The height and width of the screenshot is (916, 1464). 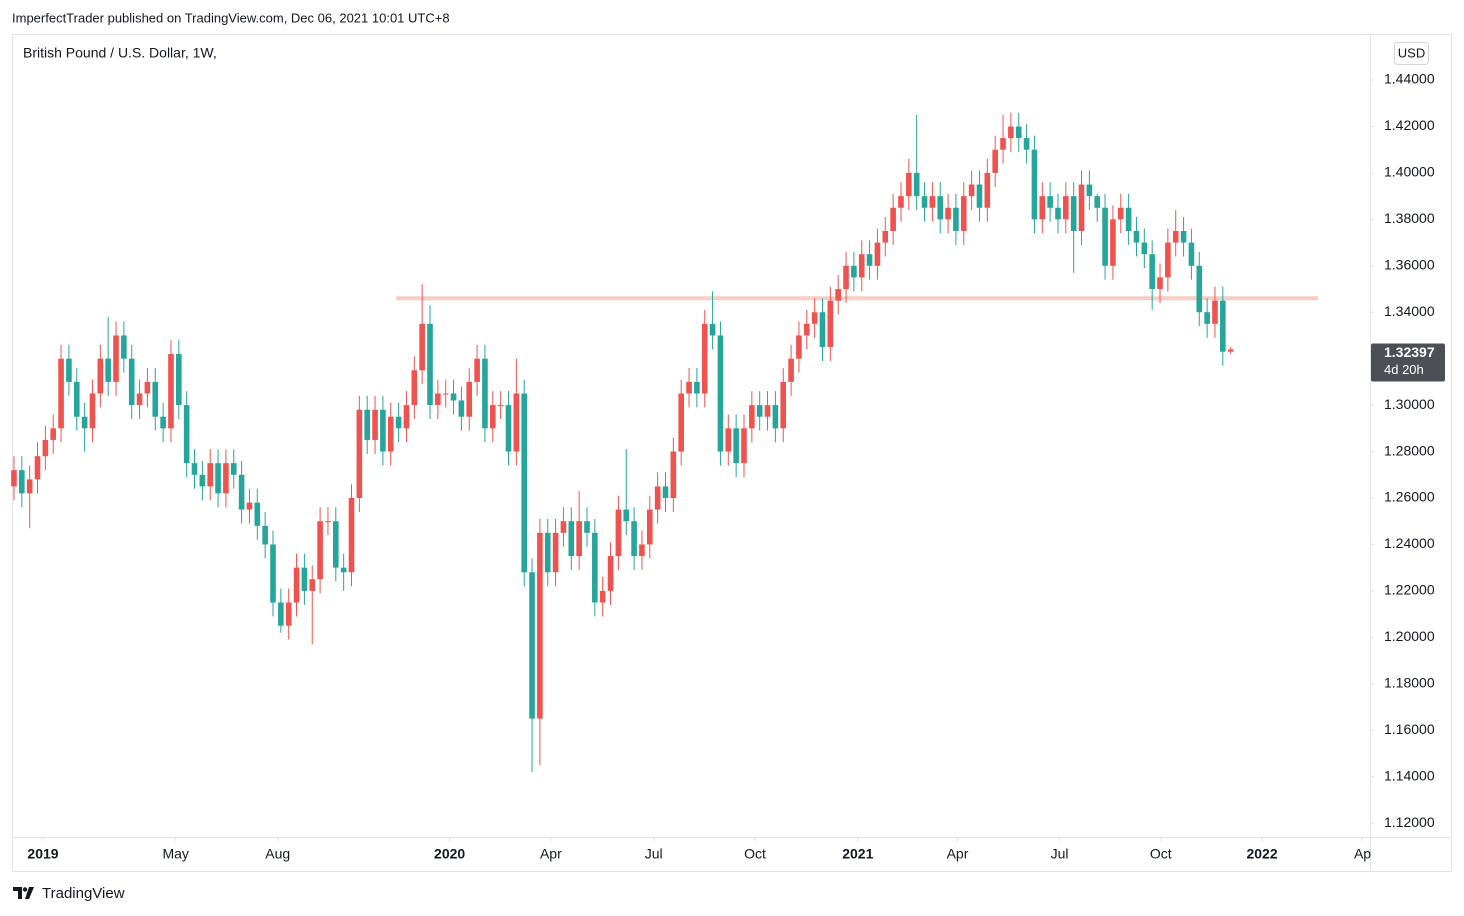 What do you see at coordinates (1261, 854) in the screenshot?
I see `x-tick-label: 2022` at bounding box center [1261, 854].